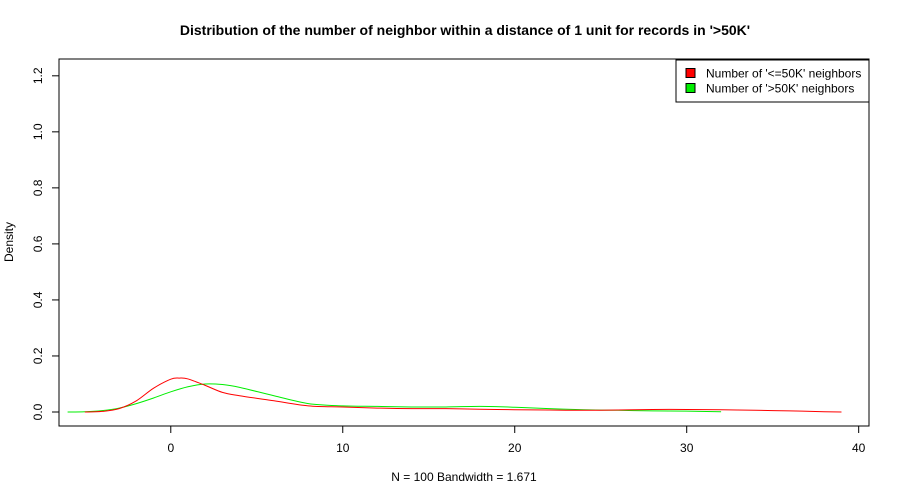 This screenshot has height=500, width=900. Describe the element at coordinates (687, 448) in the screenshot. I see `x-tick-label: 30` at that location.